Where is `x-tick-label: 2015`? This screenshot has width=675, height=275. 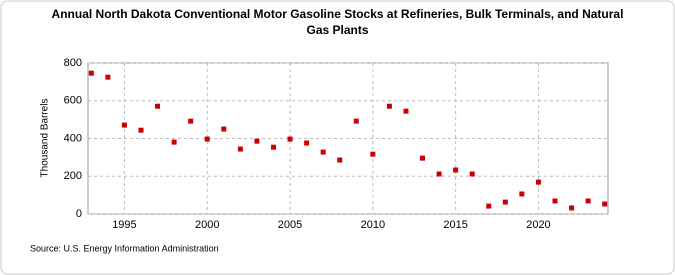
x-tick-label: 2015 is located at coordinates (455, 225).